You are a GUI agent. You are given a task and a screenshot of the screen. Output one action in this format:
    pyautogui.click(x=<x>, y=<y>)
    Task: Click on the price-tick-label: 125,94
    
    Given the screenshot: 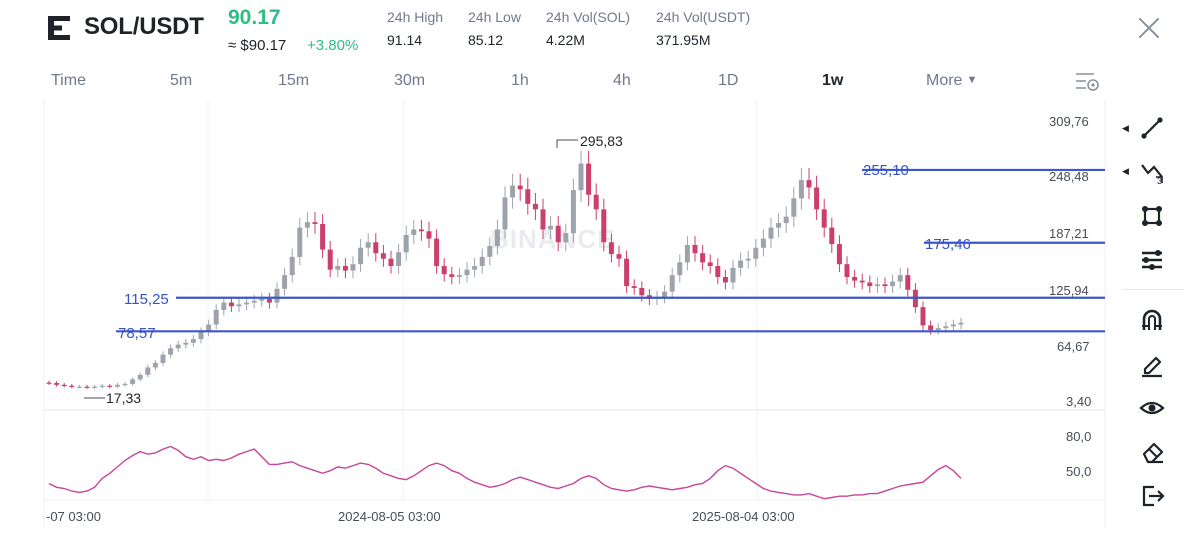 What is the action you would take?
    pyautogui.click(x=1069, y=290)
    